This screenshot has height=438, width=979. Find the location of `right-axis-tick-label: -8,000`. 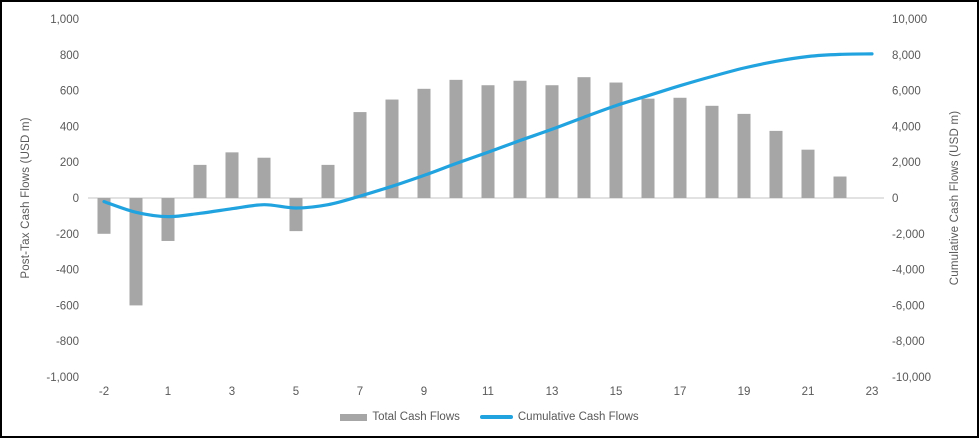

right-axis-tick-label: -8,000 is located at coordinates (908, 342).